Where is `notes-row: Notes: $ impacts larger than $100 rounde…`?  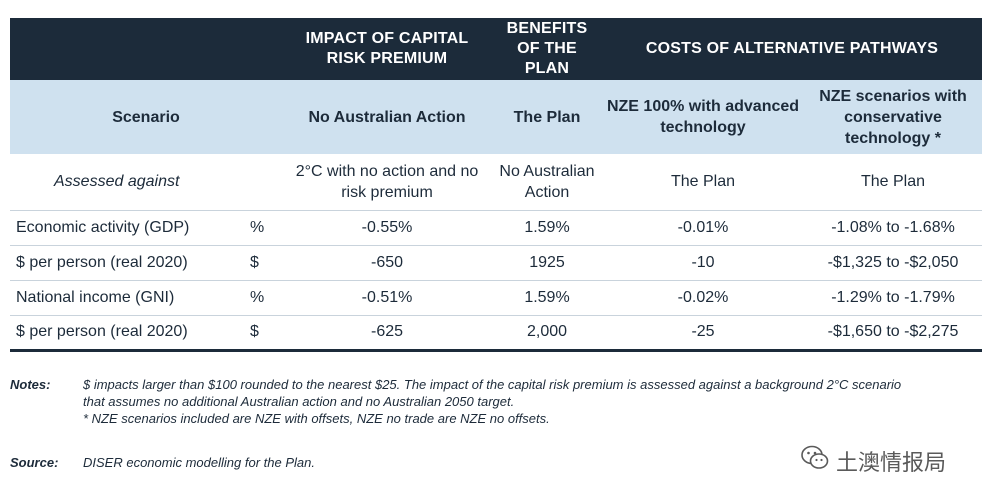
notes-row: Notes: $ impacts larger than $100 rounde… is located at coordinates (496, 401).